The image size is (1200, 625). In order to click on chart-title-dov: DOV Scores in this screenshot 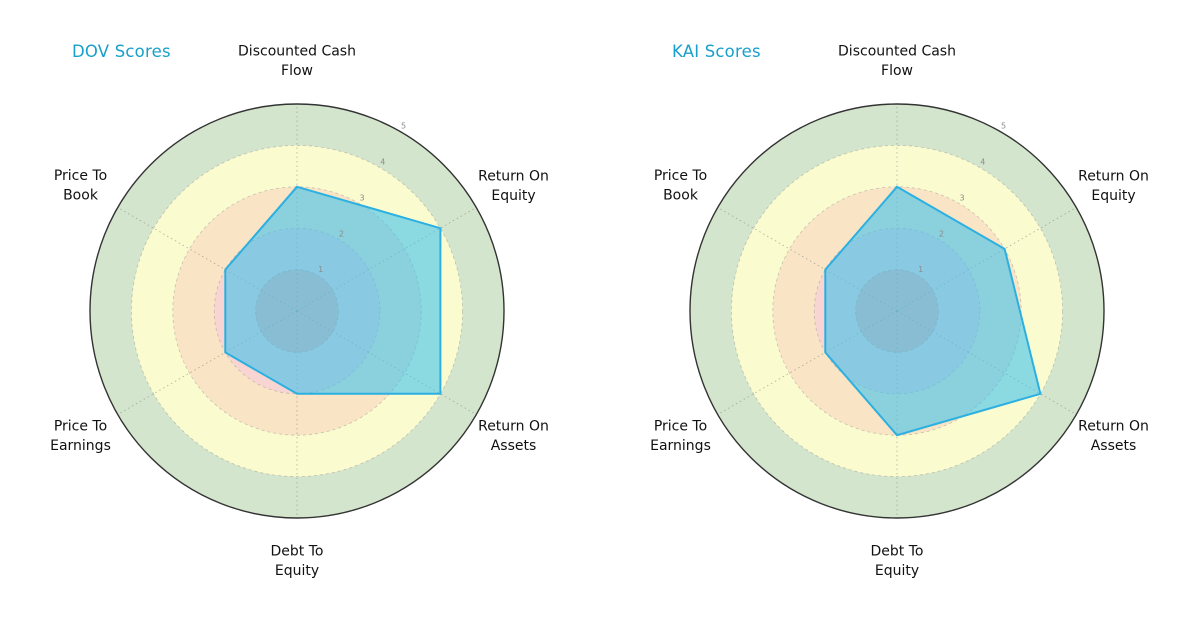, I will do `click(121, 51)`.